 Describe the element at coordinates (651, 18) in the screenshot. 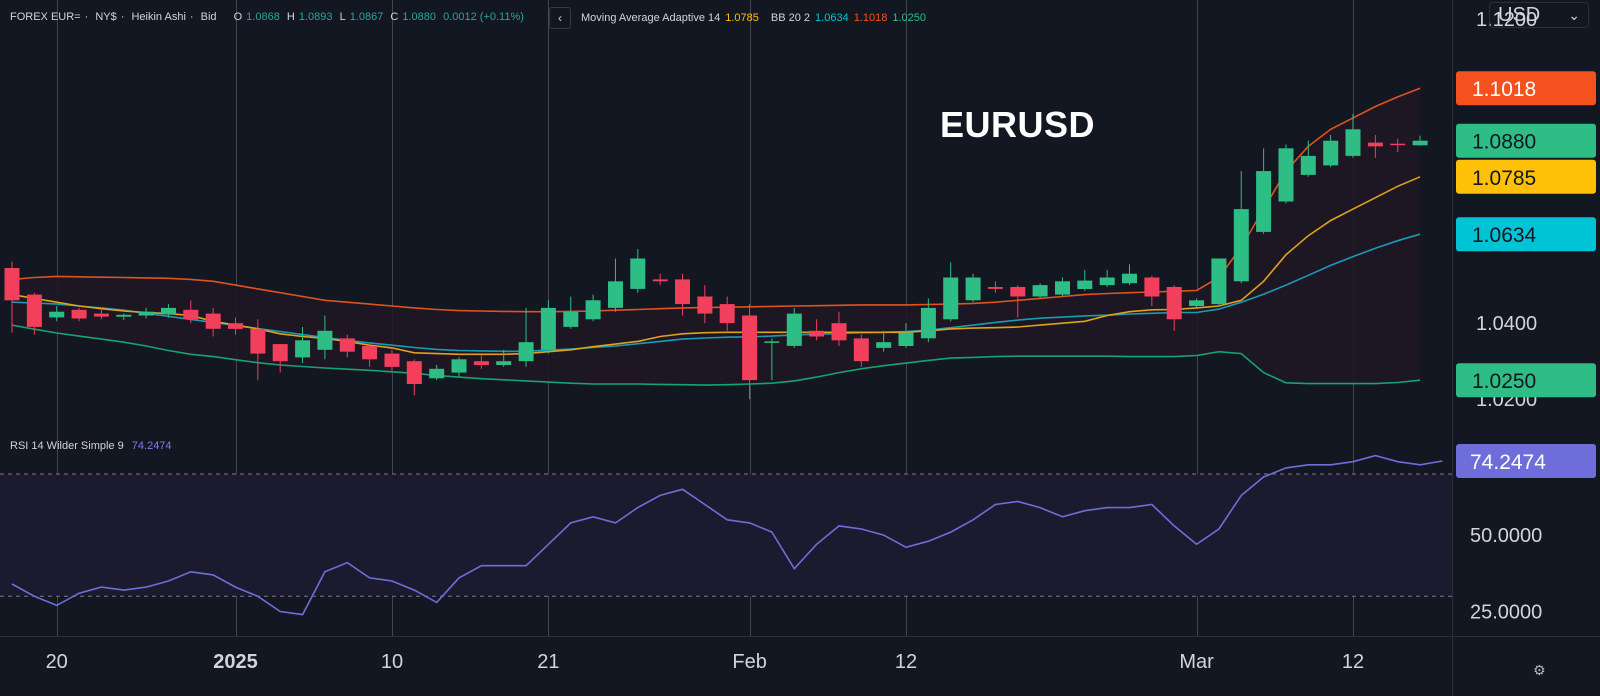

I see `ma-label: Moving Average Adaptive 14` at that location.